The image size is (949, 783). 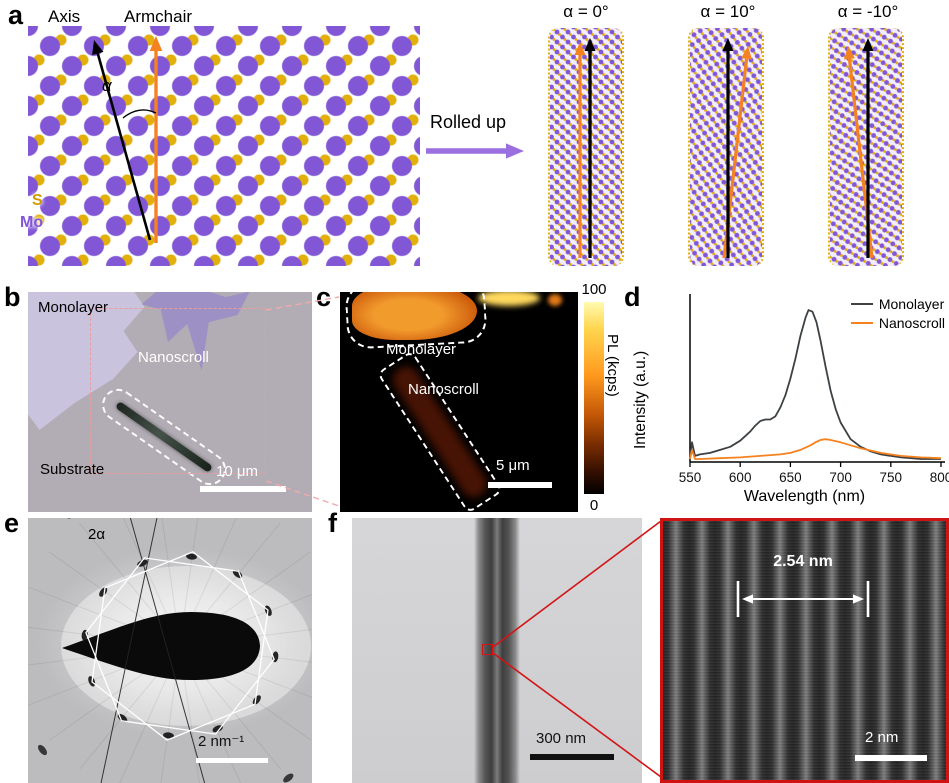 I want to click on hrtem-zoom-image: 2.54 nm 2 nm, so click(x=804, y=650).